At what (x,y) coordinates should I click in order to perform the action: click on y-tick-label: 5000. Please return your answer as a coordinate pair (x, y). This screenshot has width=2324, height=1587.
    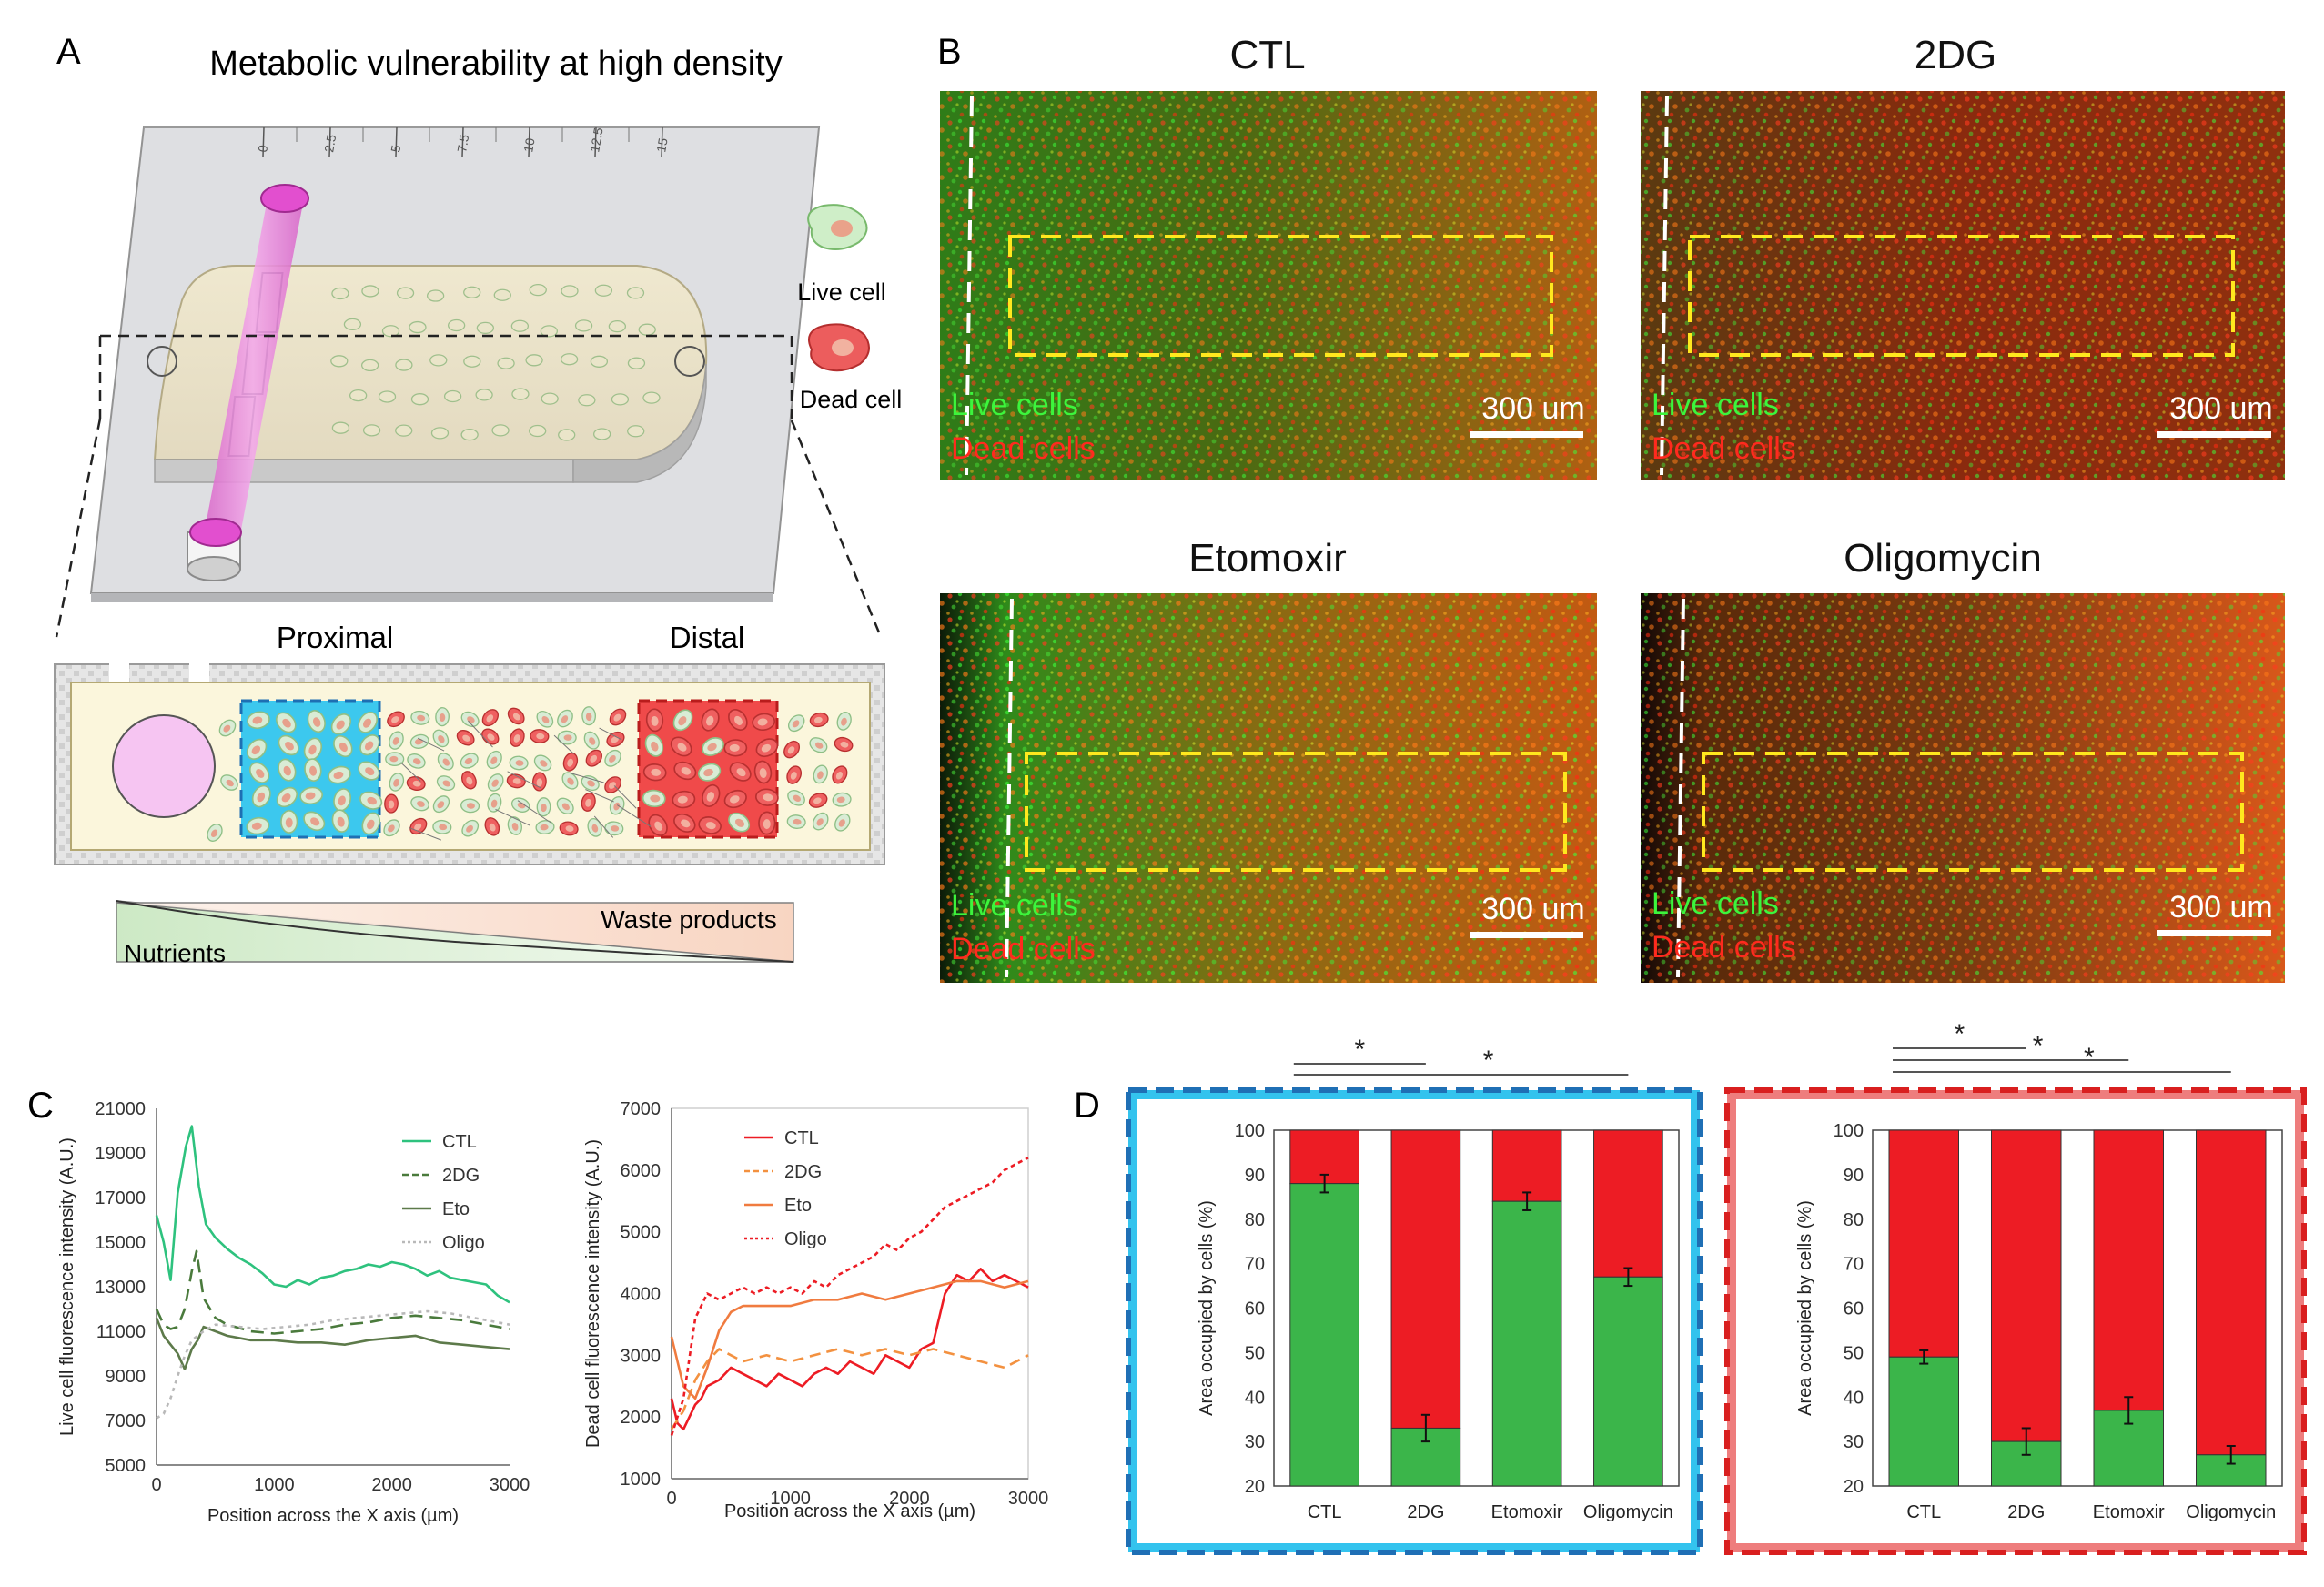
    Looking at the image, I should click on (641, 1233).